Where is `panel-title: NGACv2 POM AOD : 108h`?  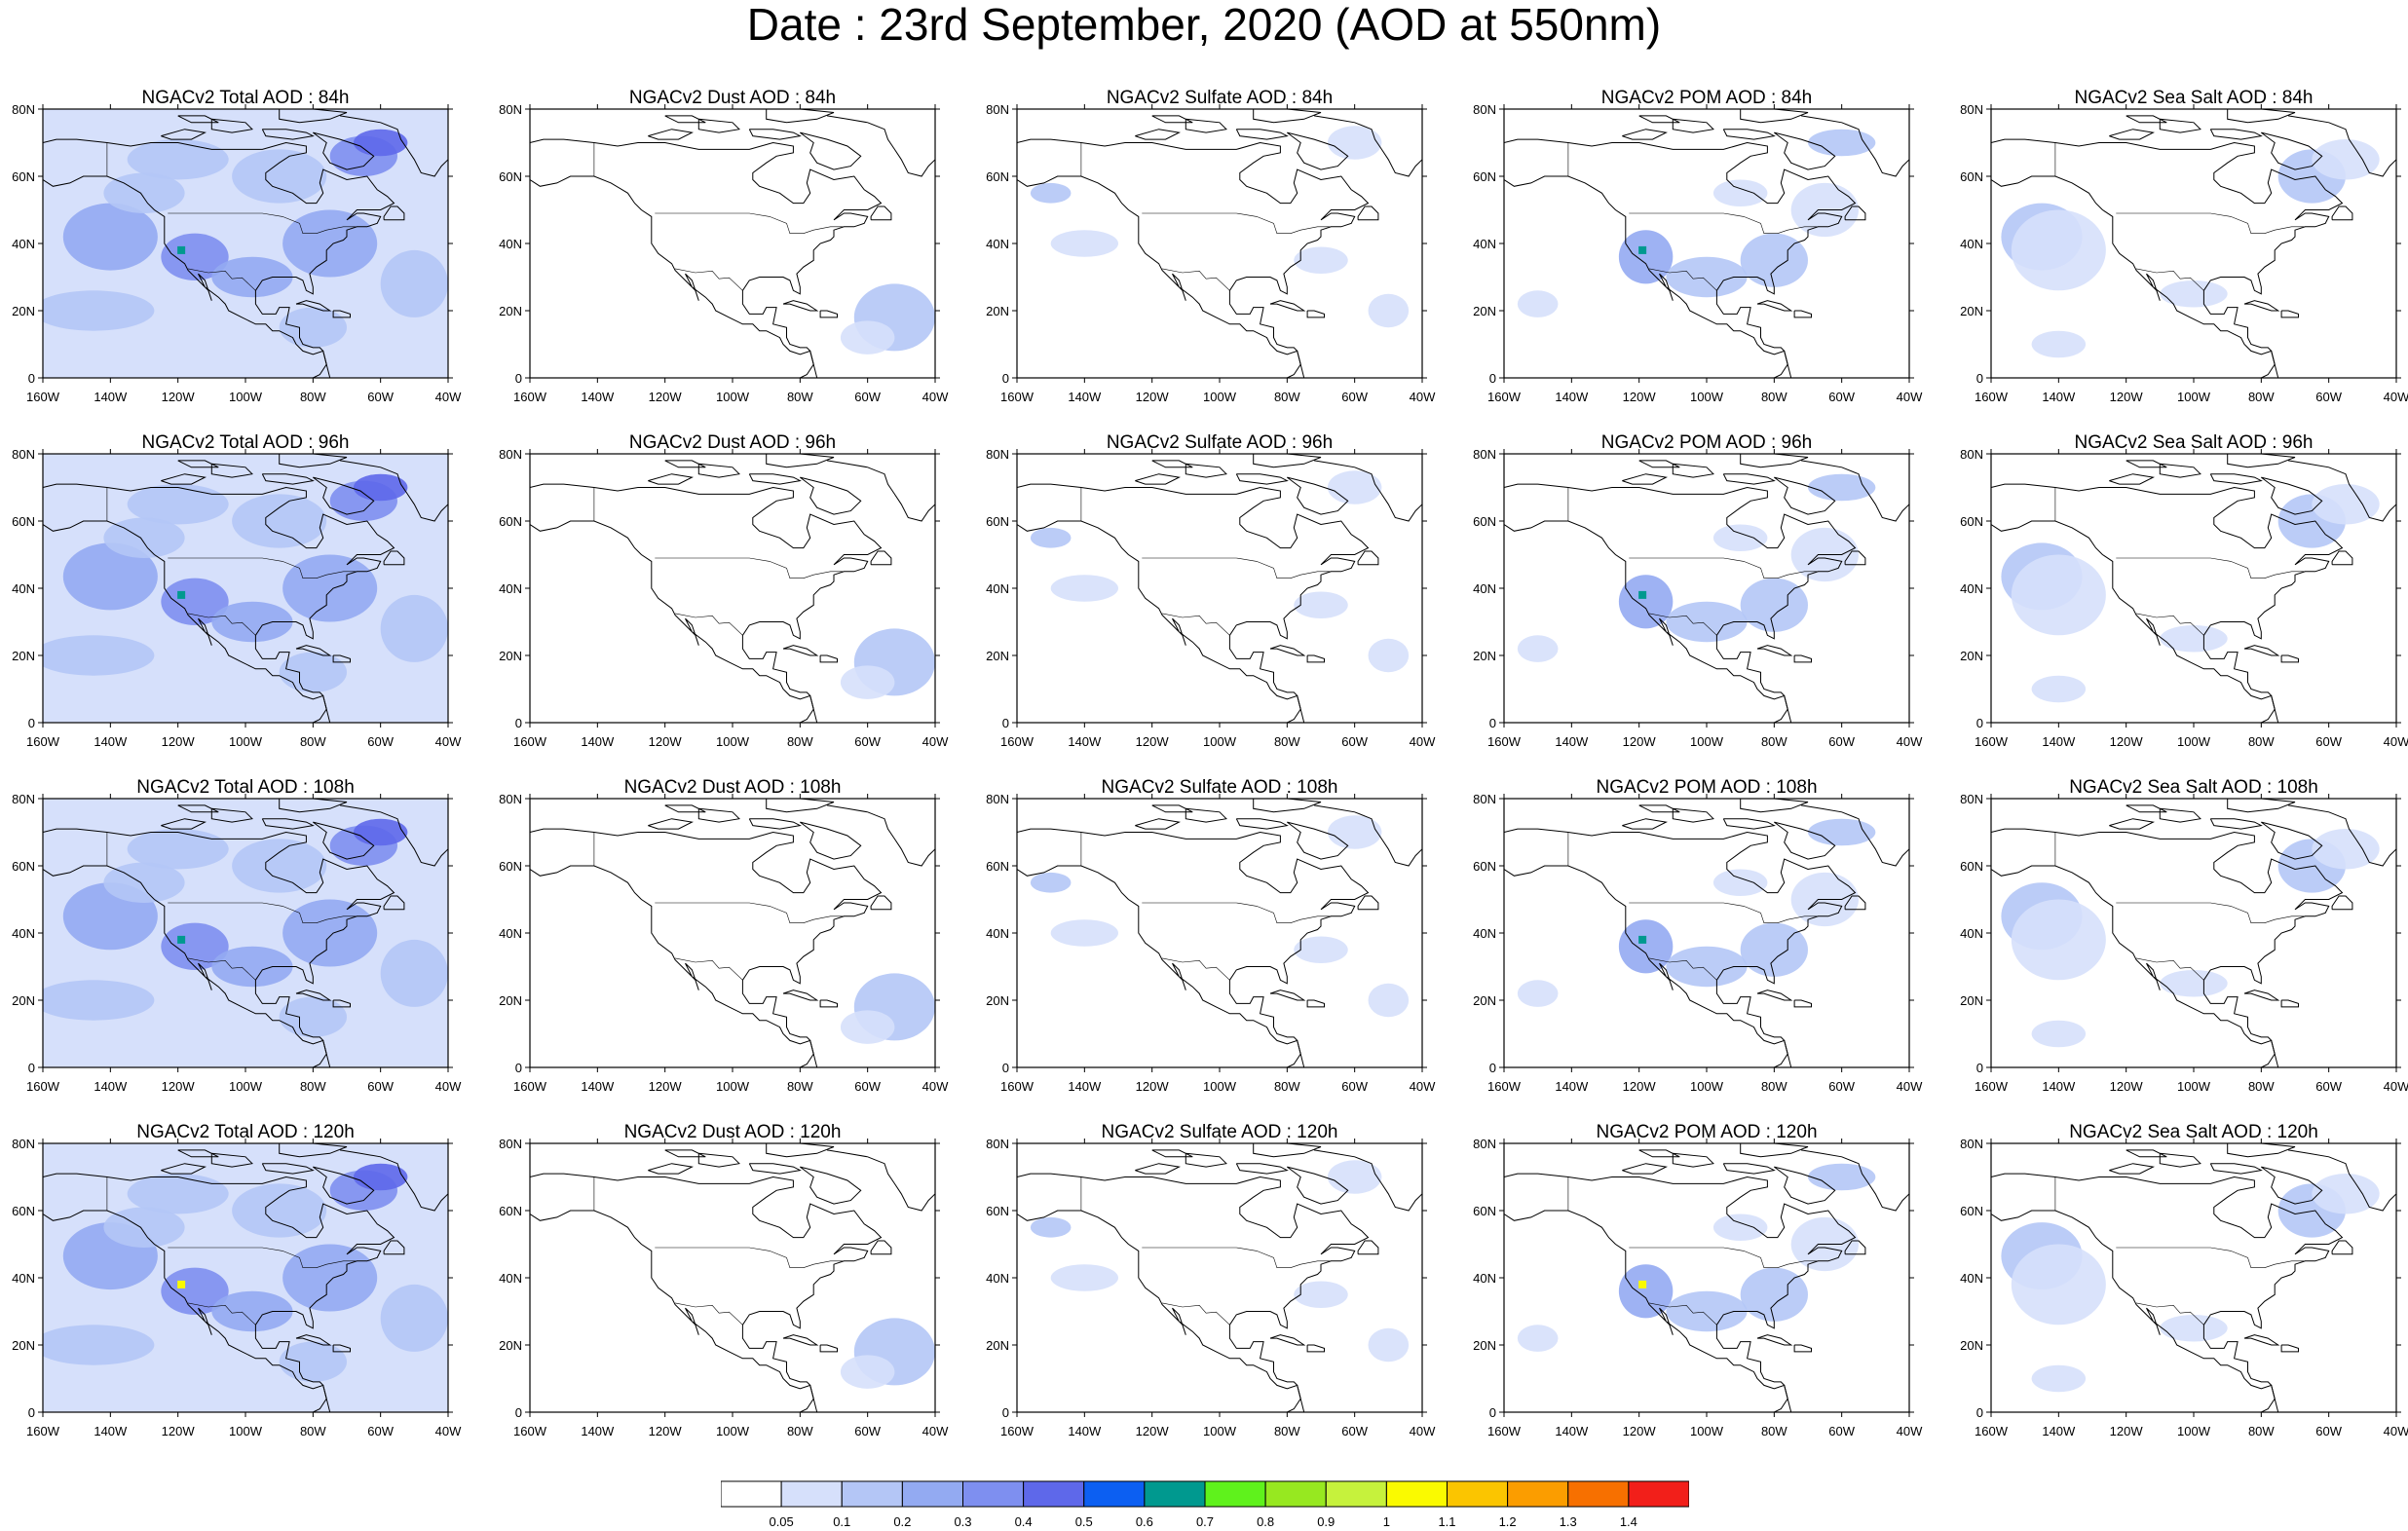
panel-title: NGACv2 POM AOD : 108h is located at coordinates (1707, 787).